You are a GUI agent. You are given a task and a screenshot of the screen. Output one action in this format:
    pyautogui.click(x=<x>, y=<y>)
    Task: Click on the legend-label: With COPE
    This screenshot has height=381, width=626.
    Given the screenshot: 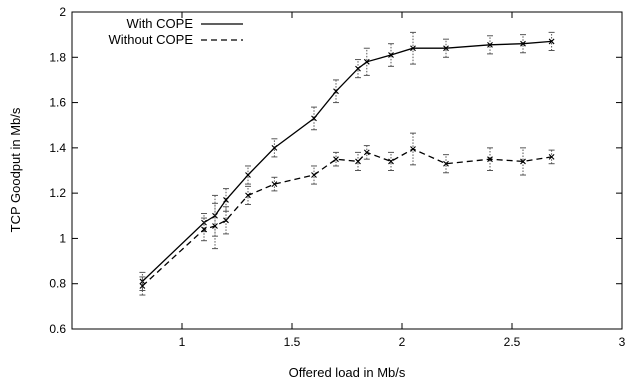 What is the action you would take?
    pyautogui.click(x=160, y=23)
    